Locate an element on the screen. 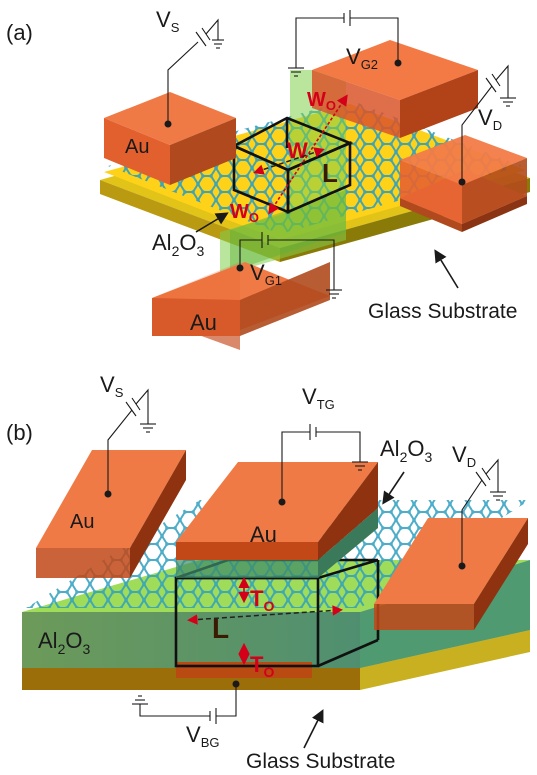 The width and height of the screenshot is (537, 775). gate2-pad is located at coordinates (395, 89).